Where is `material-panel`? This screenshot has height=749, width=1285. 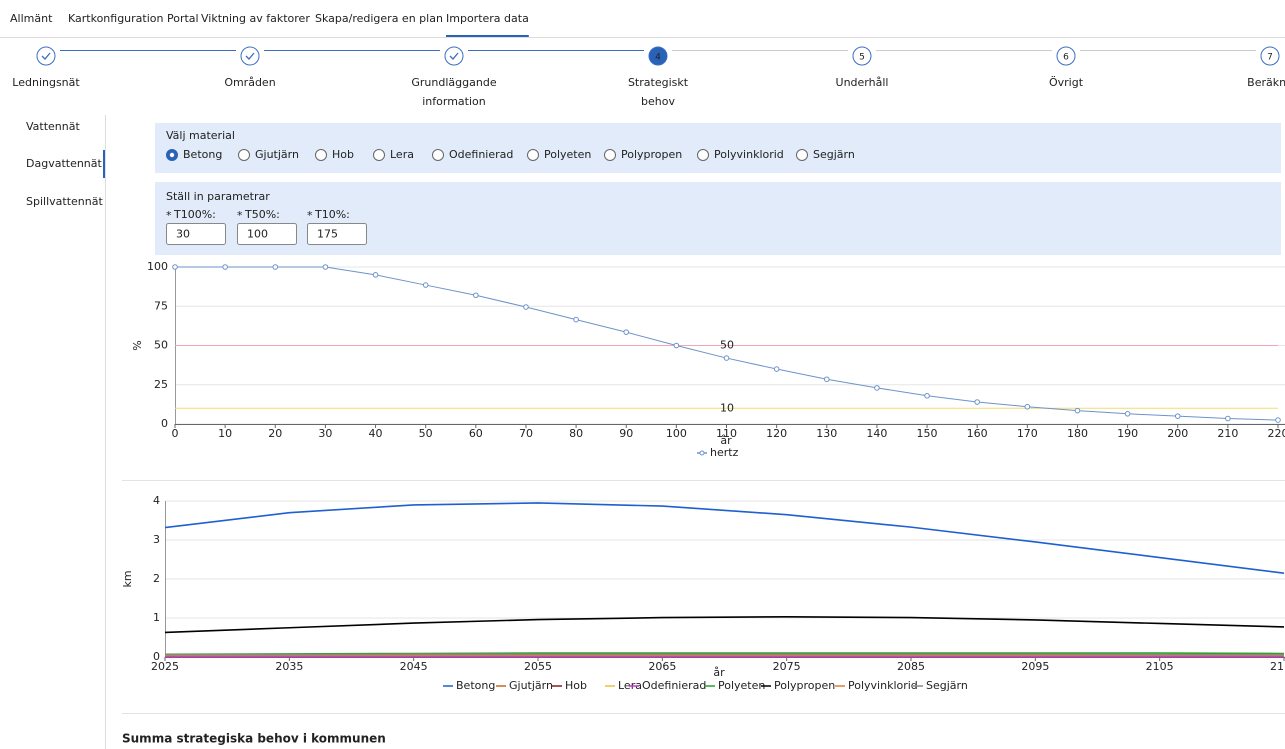
material-panel is located at coordinates (718, 148).